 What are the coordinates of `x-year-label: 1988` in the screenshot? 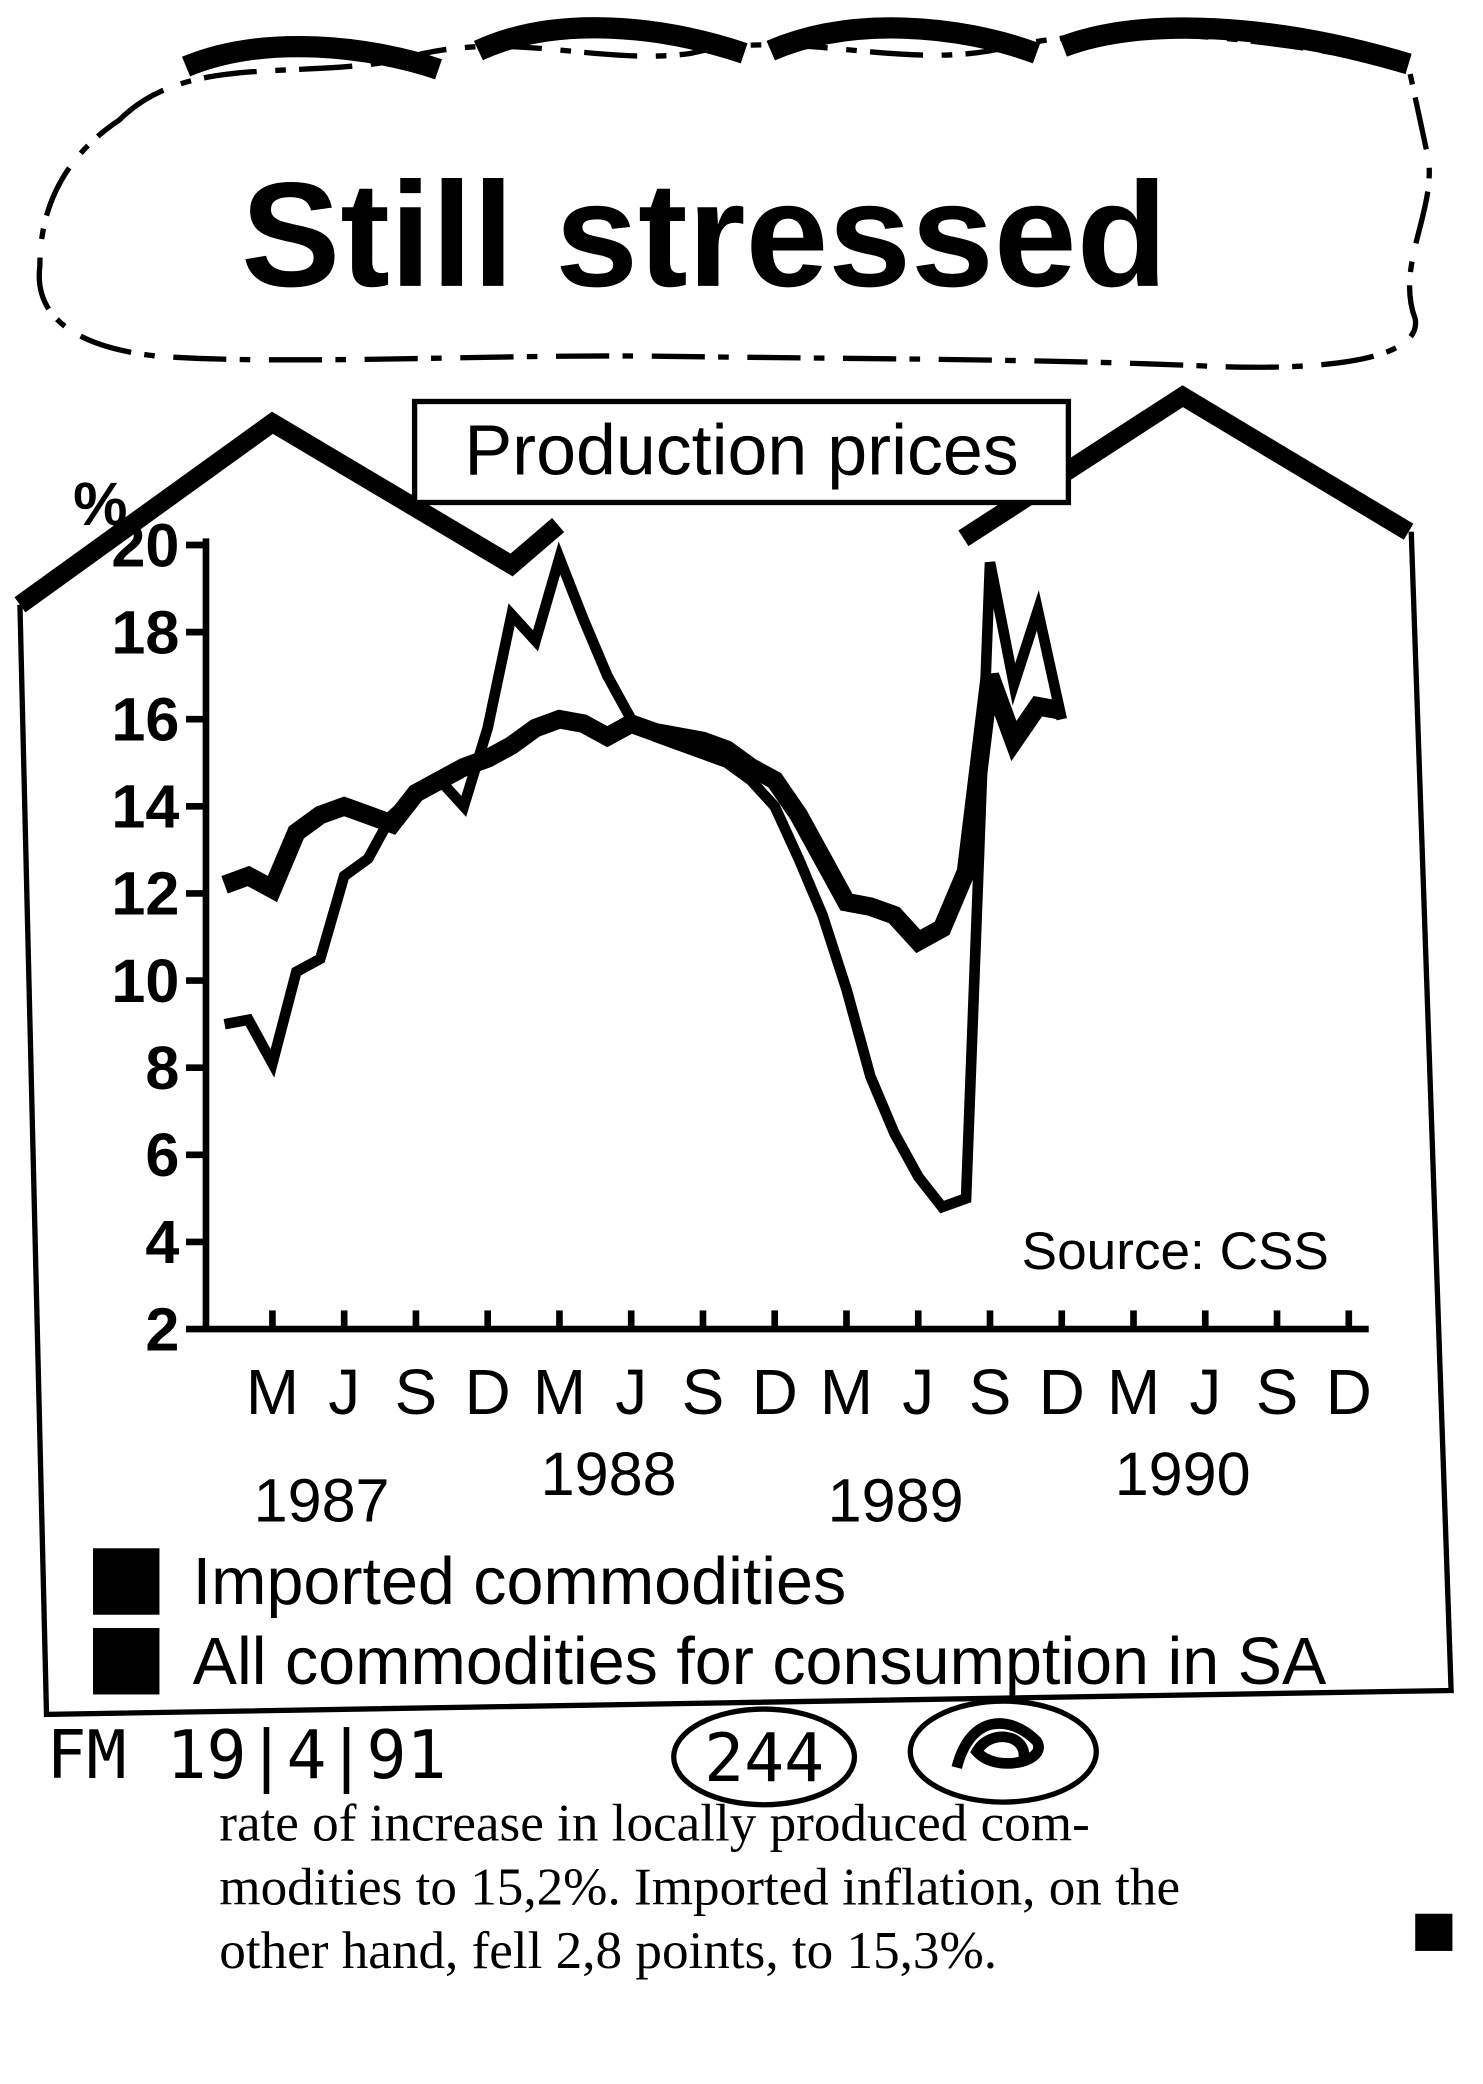 It's located at (609, 1474).